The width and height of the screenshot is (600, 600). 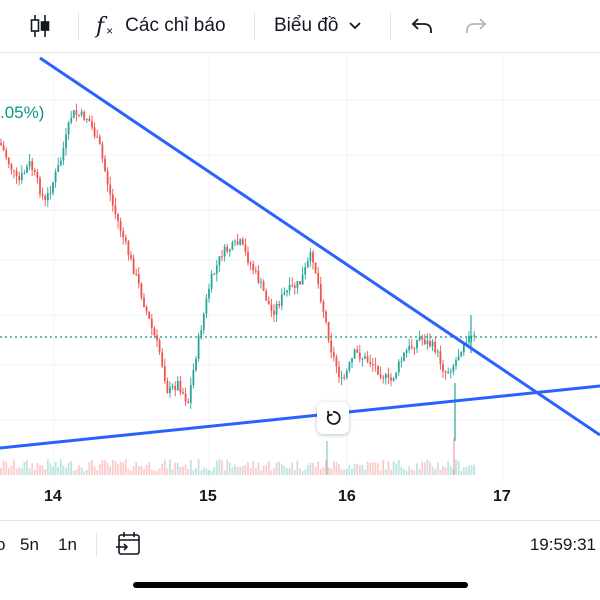 I want to click on chart-type-button: Biểu đồ, so click(x=318, y=26).